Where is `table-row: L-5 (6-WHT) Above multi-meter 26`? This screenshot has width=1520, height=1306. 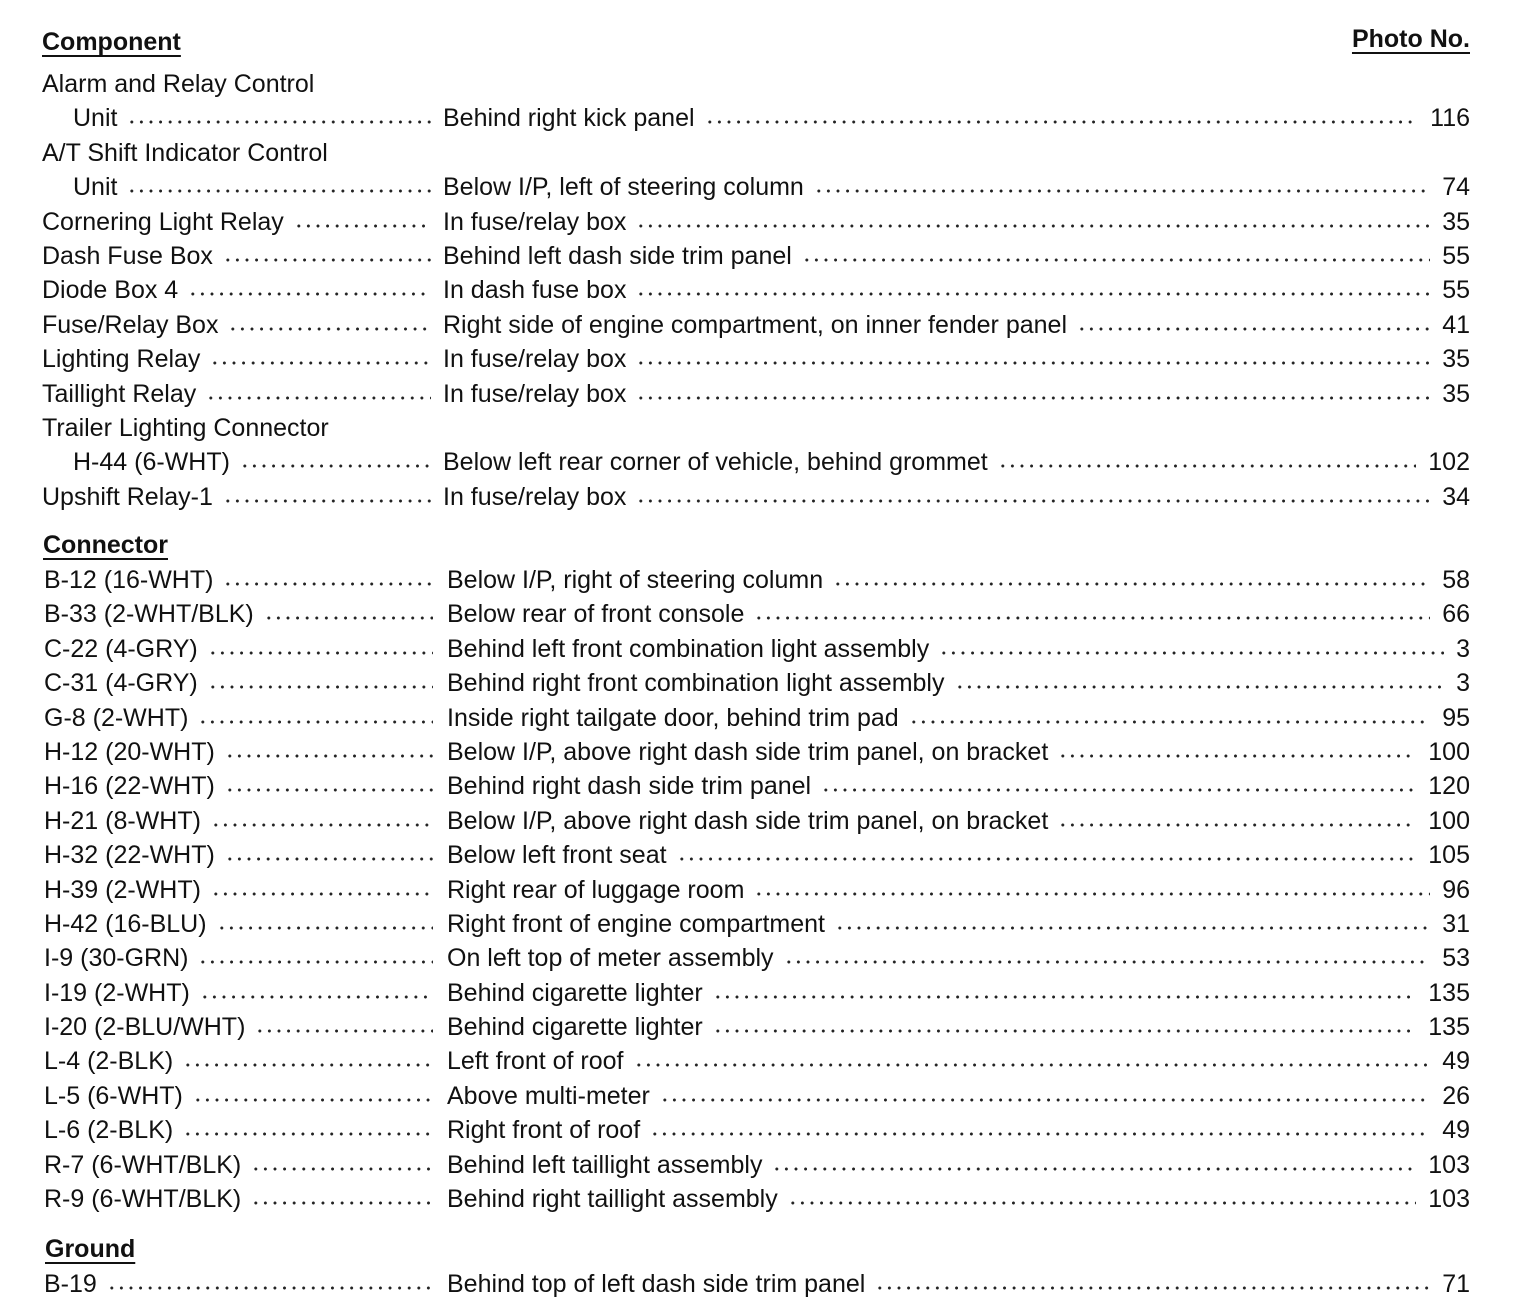 table-row: L-5 (6-WHT) Above multi-meter 26 is located at coordinates (756, 1095).